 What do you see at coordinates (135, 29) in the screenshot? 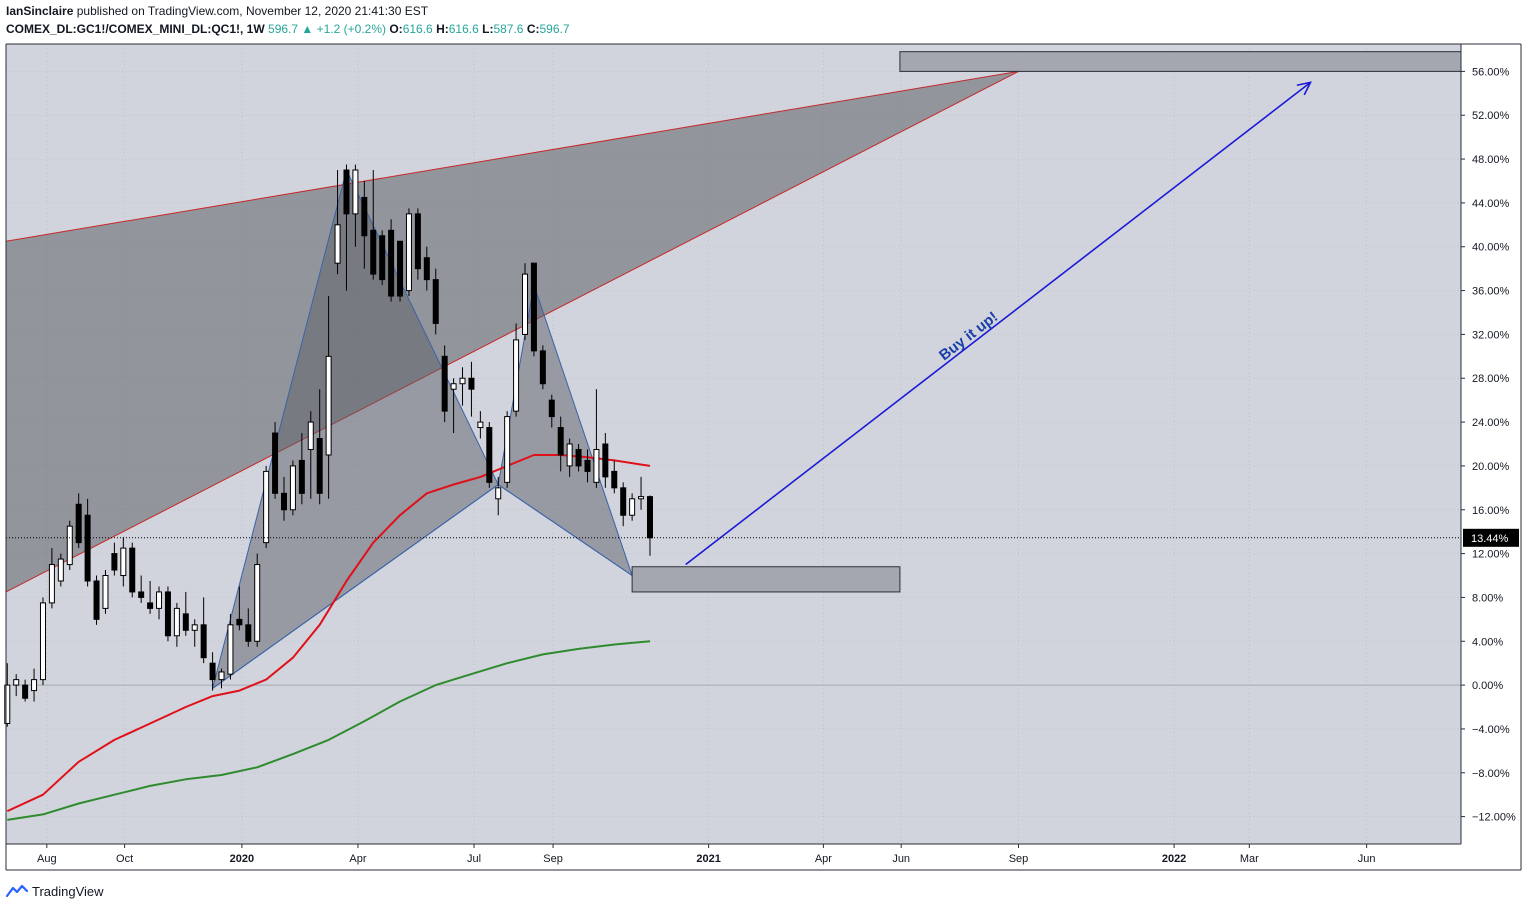
I see `symbol-label: COMEX_DL:GC1!/COMEX_MINI_DL:QC1!, 1W` at bounding box center [135, 29].